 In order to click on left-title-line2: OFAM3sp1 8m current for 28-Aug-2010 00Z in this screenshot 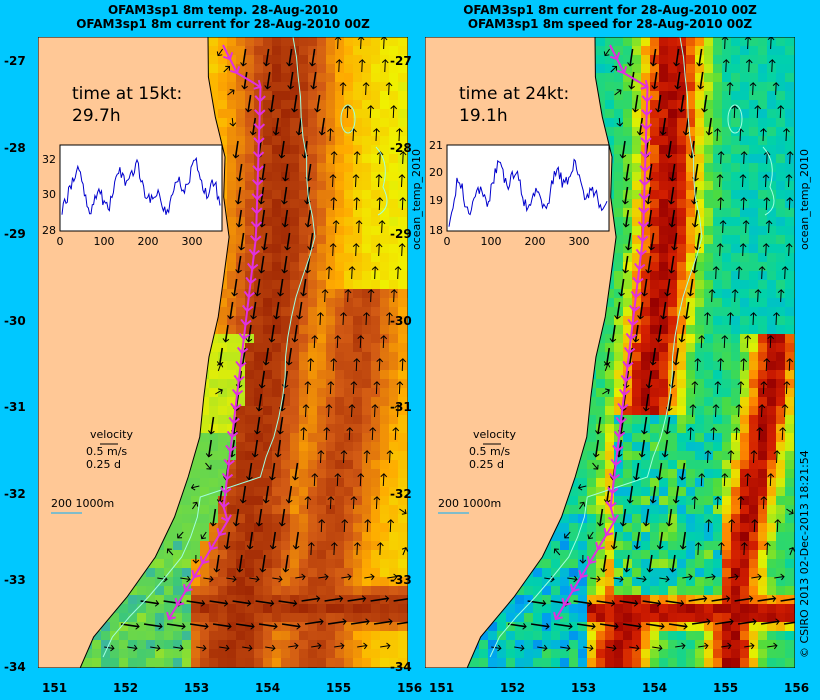, I will do `click(223, 24)`.